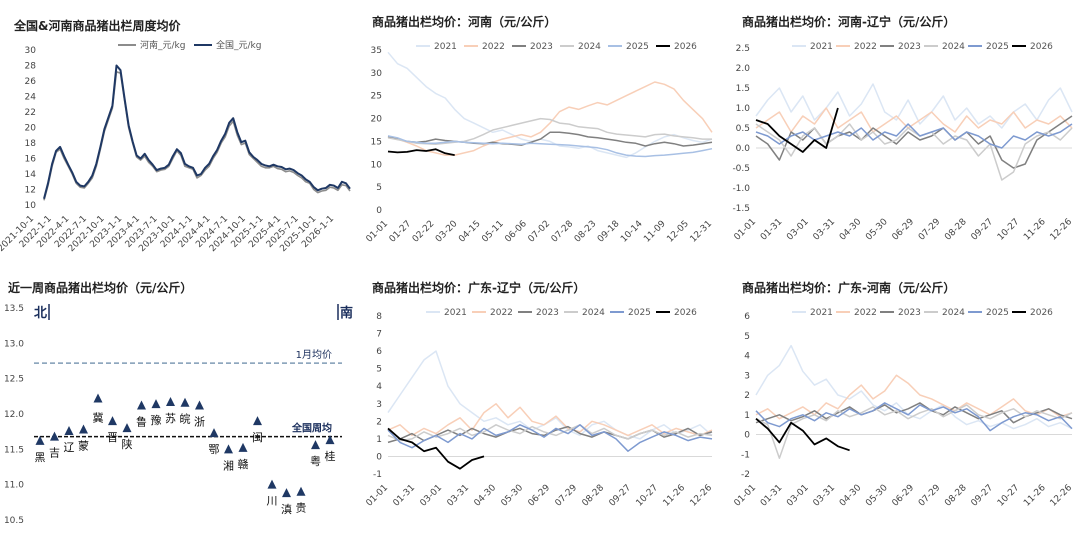  Describe the element at coordinates (513, 496) in the screenshot. I see `x-tick-label: 05-30` at that location.